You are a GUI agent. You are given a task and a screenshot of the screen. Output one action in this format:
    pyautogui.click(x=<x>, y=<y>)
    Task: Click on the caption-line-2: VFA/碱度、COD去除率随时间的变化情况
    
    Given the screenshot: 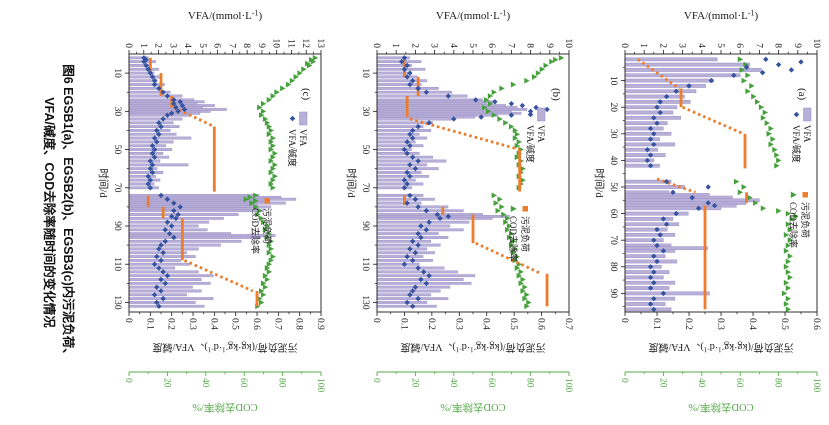 What is the action you would take?
    pyautogui.click(x=48, y=212)
    